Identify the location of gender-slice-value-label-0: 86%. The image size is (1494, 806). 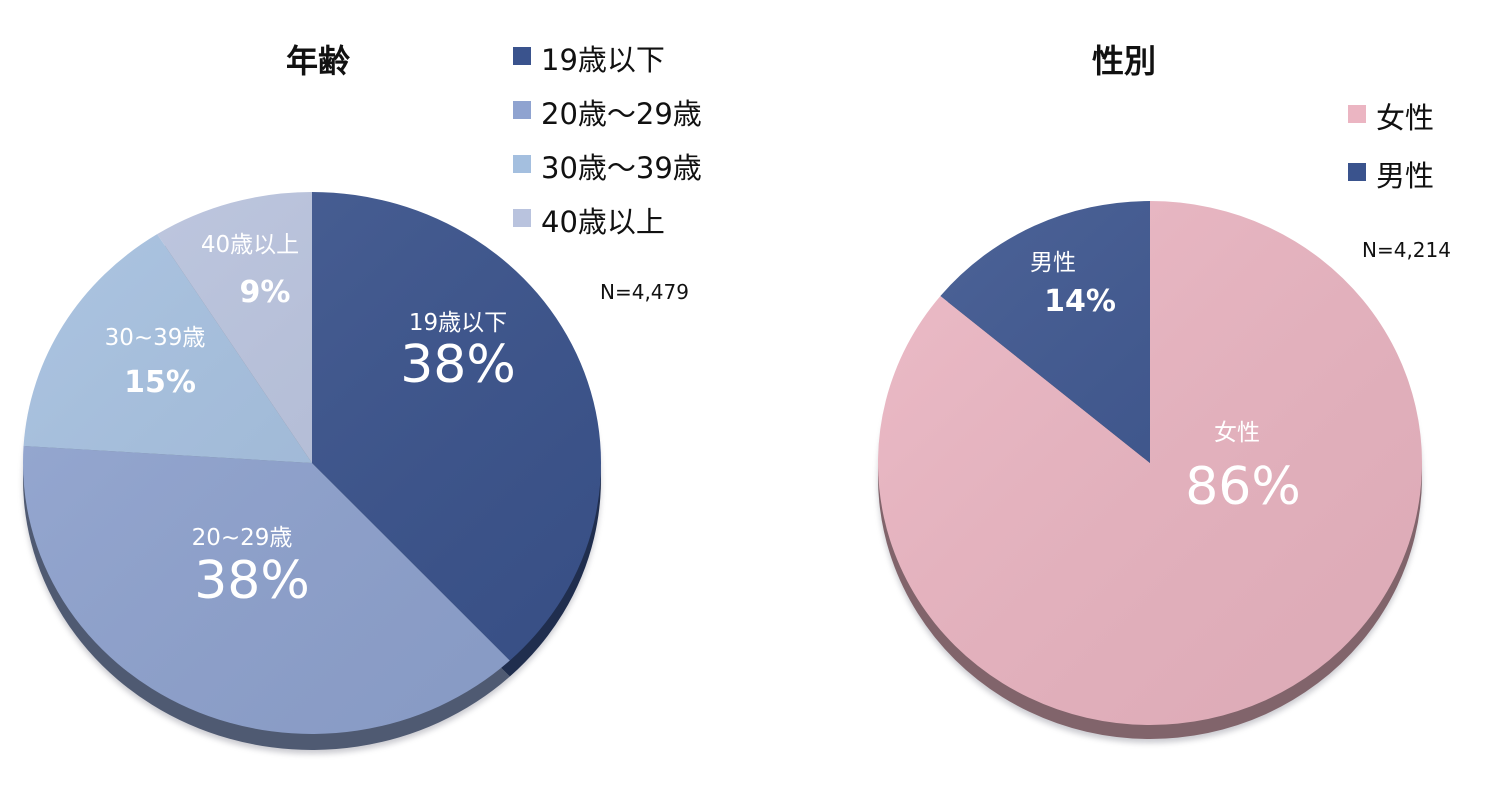
(1243, 487).